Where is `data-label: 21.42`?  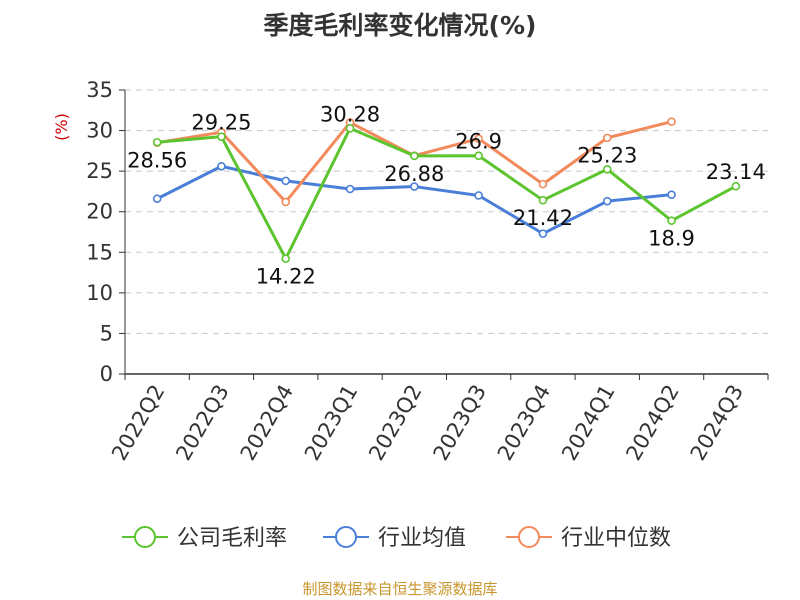 data-label: 21.42 is located at coordinates (543, 218).